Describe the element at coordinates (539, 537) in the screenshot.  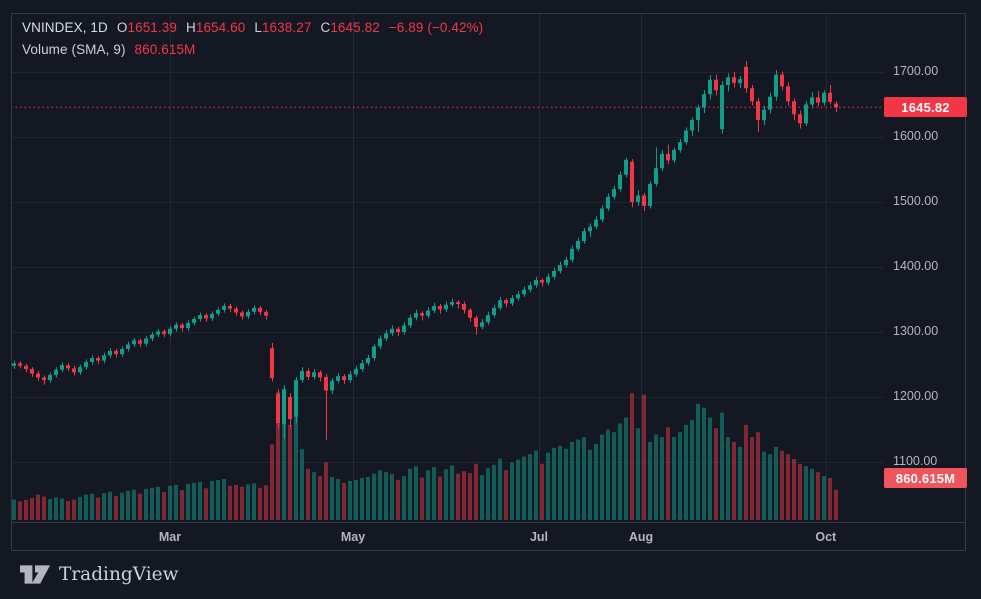
I see `time-tick-label: Jul` at that location.